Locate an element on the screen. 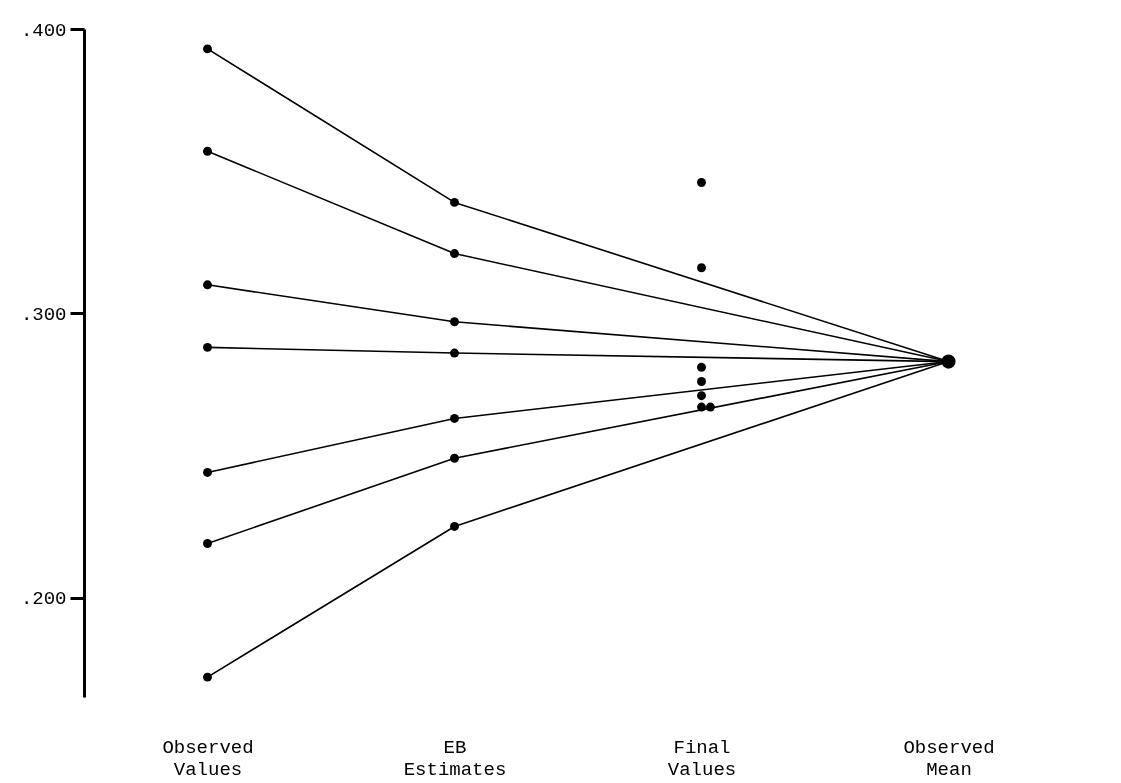 This screenshot has width=1121, height=783. y-tick-label: .300 is located at coordinates (43, 314).